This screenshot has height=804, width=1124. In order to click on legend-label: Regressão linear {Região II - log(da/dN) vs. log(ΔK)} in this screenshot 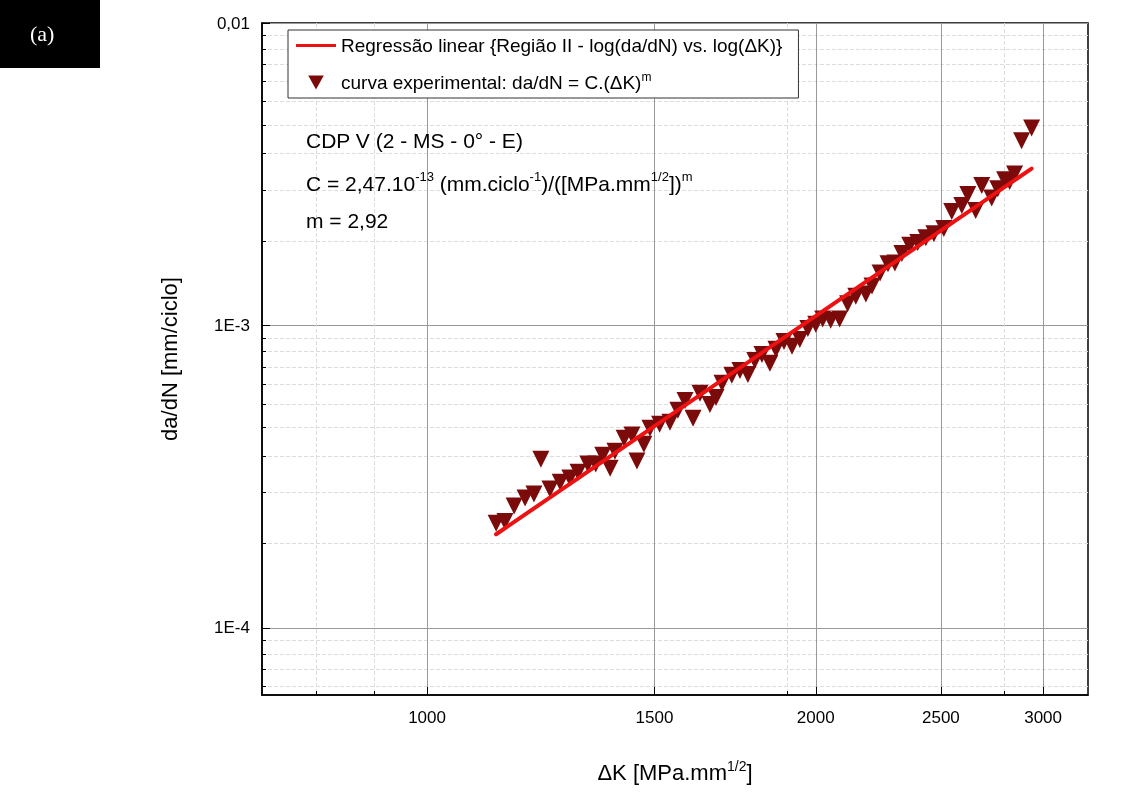, I will do `click(562, 45)`.